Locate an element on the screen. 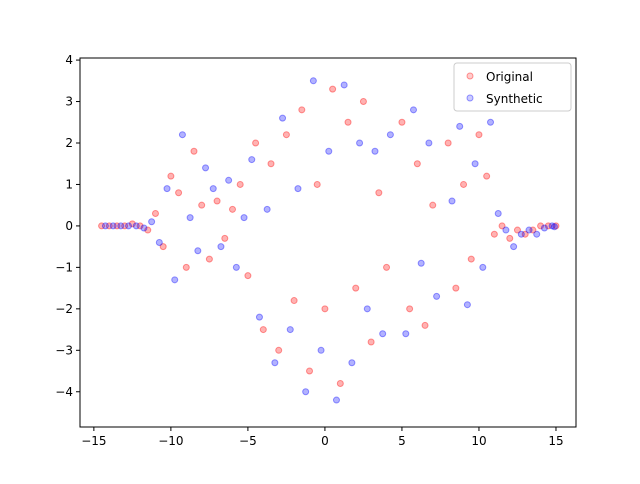 This screenshot has width=640, height=484. y-tick-label: −2 is located at coordinates (64, 309).